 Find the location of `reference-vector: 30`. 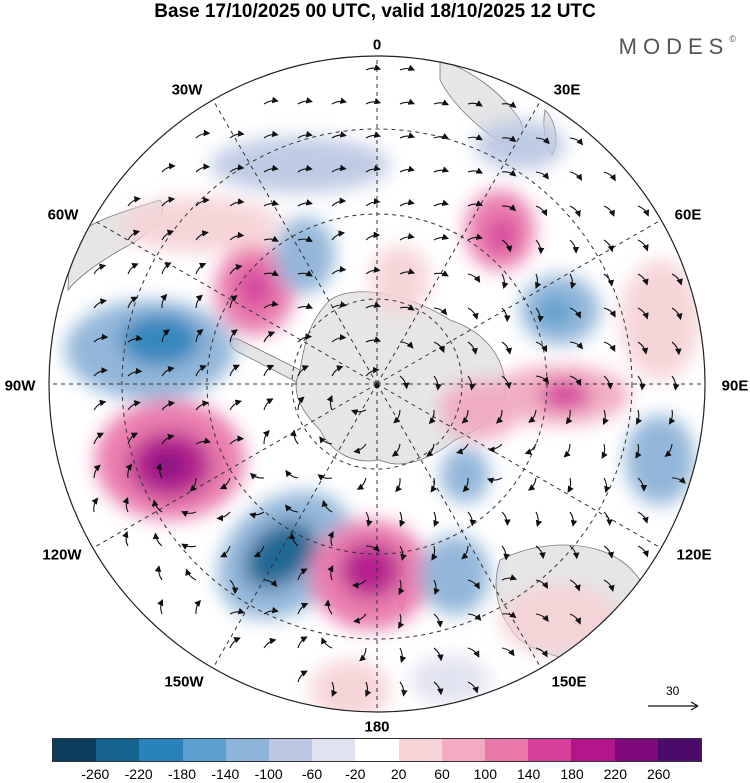

reference-vector: 30 is located at coordinates (676, 699).